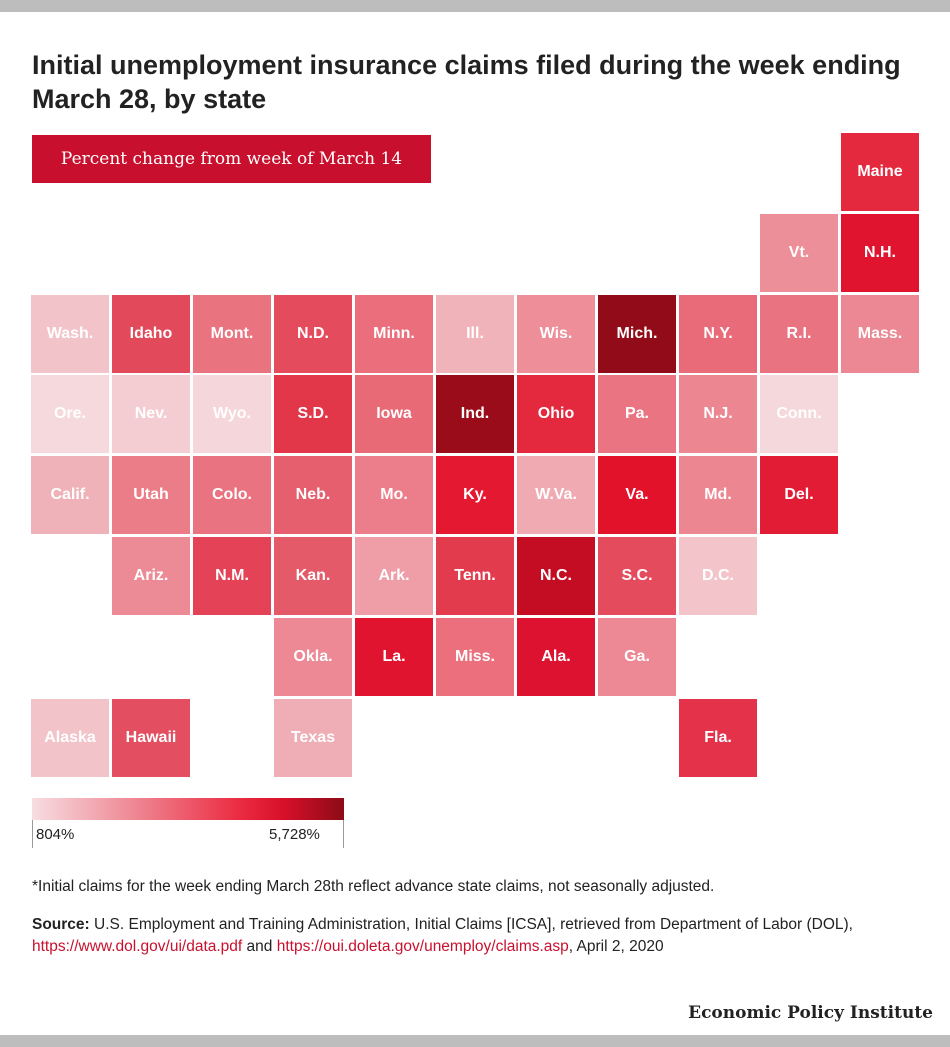 The width and height of the screenshot is (950, 1047). I want to click on state-tile-d-c: D.C., so click(718, 576).